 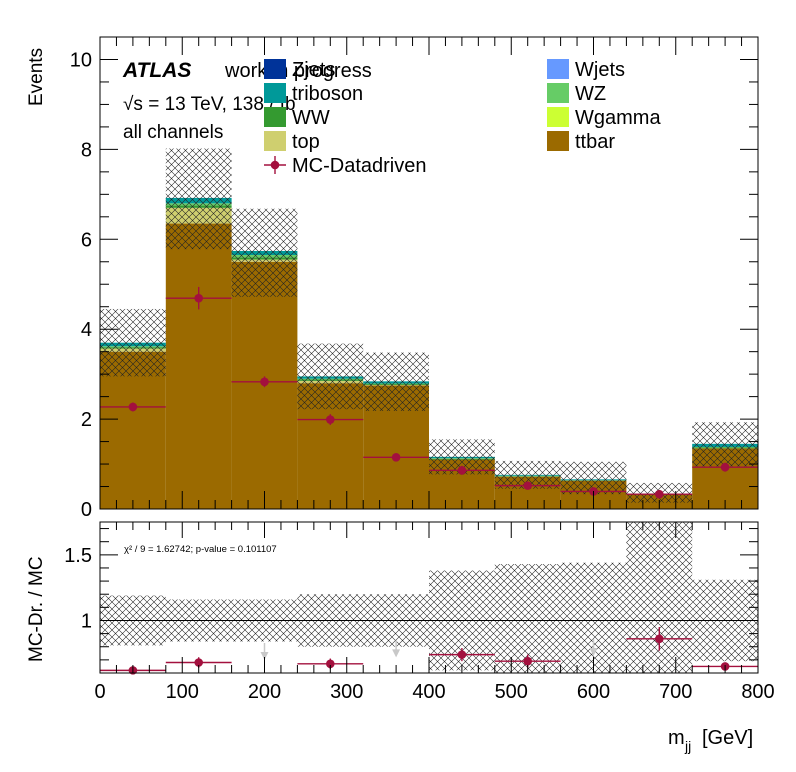 What do you see at coordinates (327, 94) in the screenshot?
I see `legend-label-triboson: triboson` at bounding box center [327, 94].